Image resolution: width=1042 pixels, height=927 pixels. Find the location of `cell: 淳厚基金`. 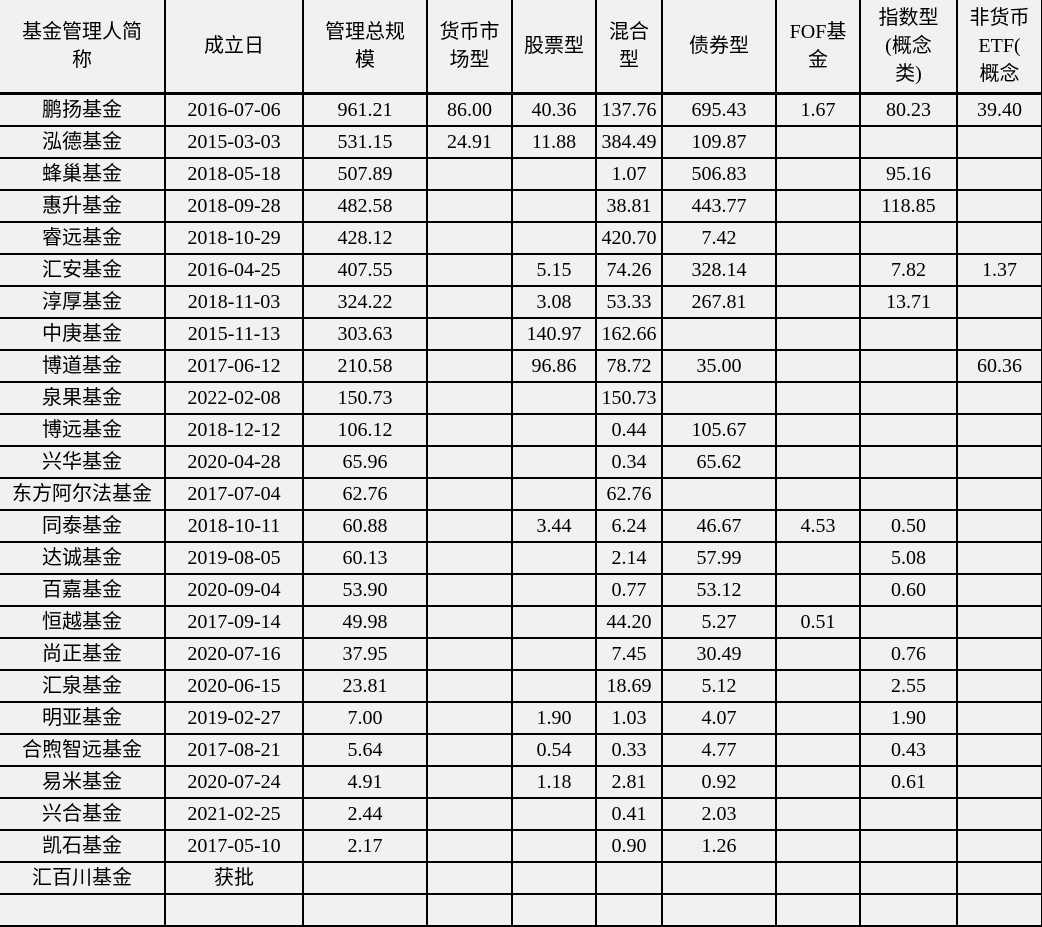

cell: 淳厚基金 is located at coordinates (83, 302).